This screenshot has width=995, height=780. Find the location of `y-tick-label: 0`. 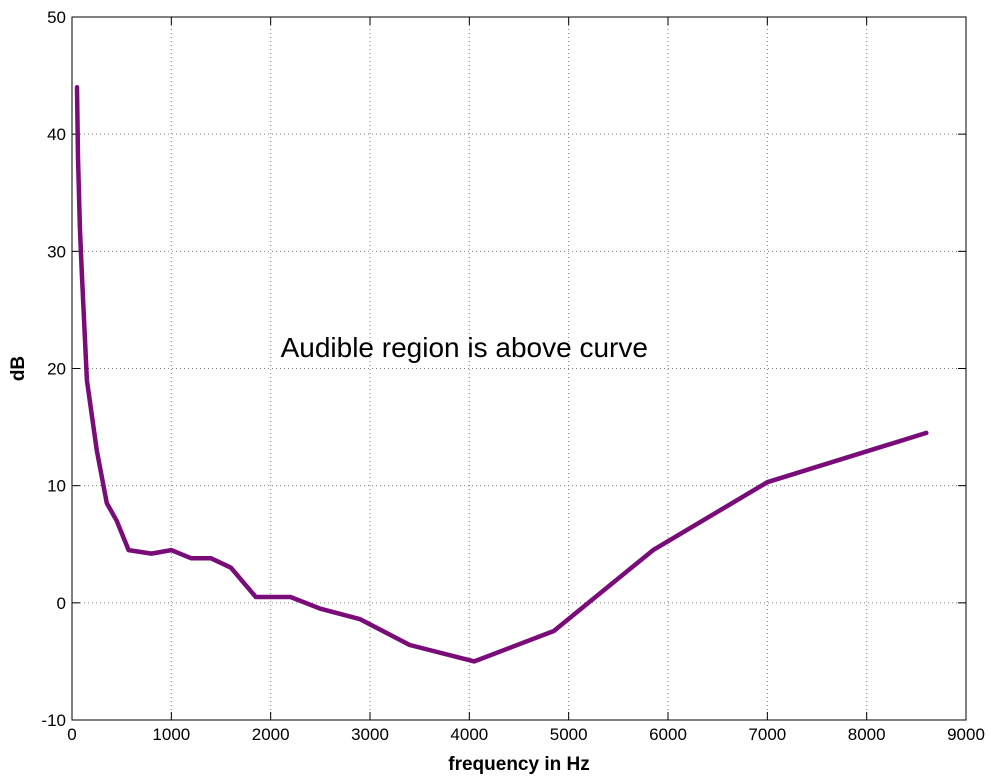

y-tick-label: 0 is located at coordinates (61, 603).